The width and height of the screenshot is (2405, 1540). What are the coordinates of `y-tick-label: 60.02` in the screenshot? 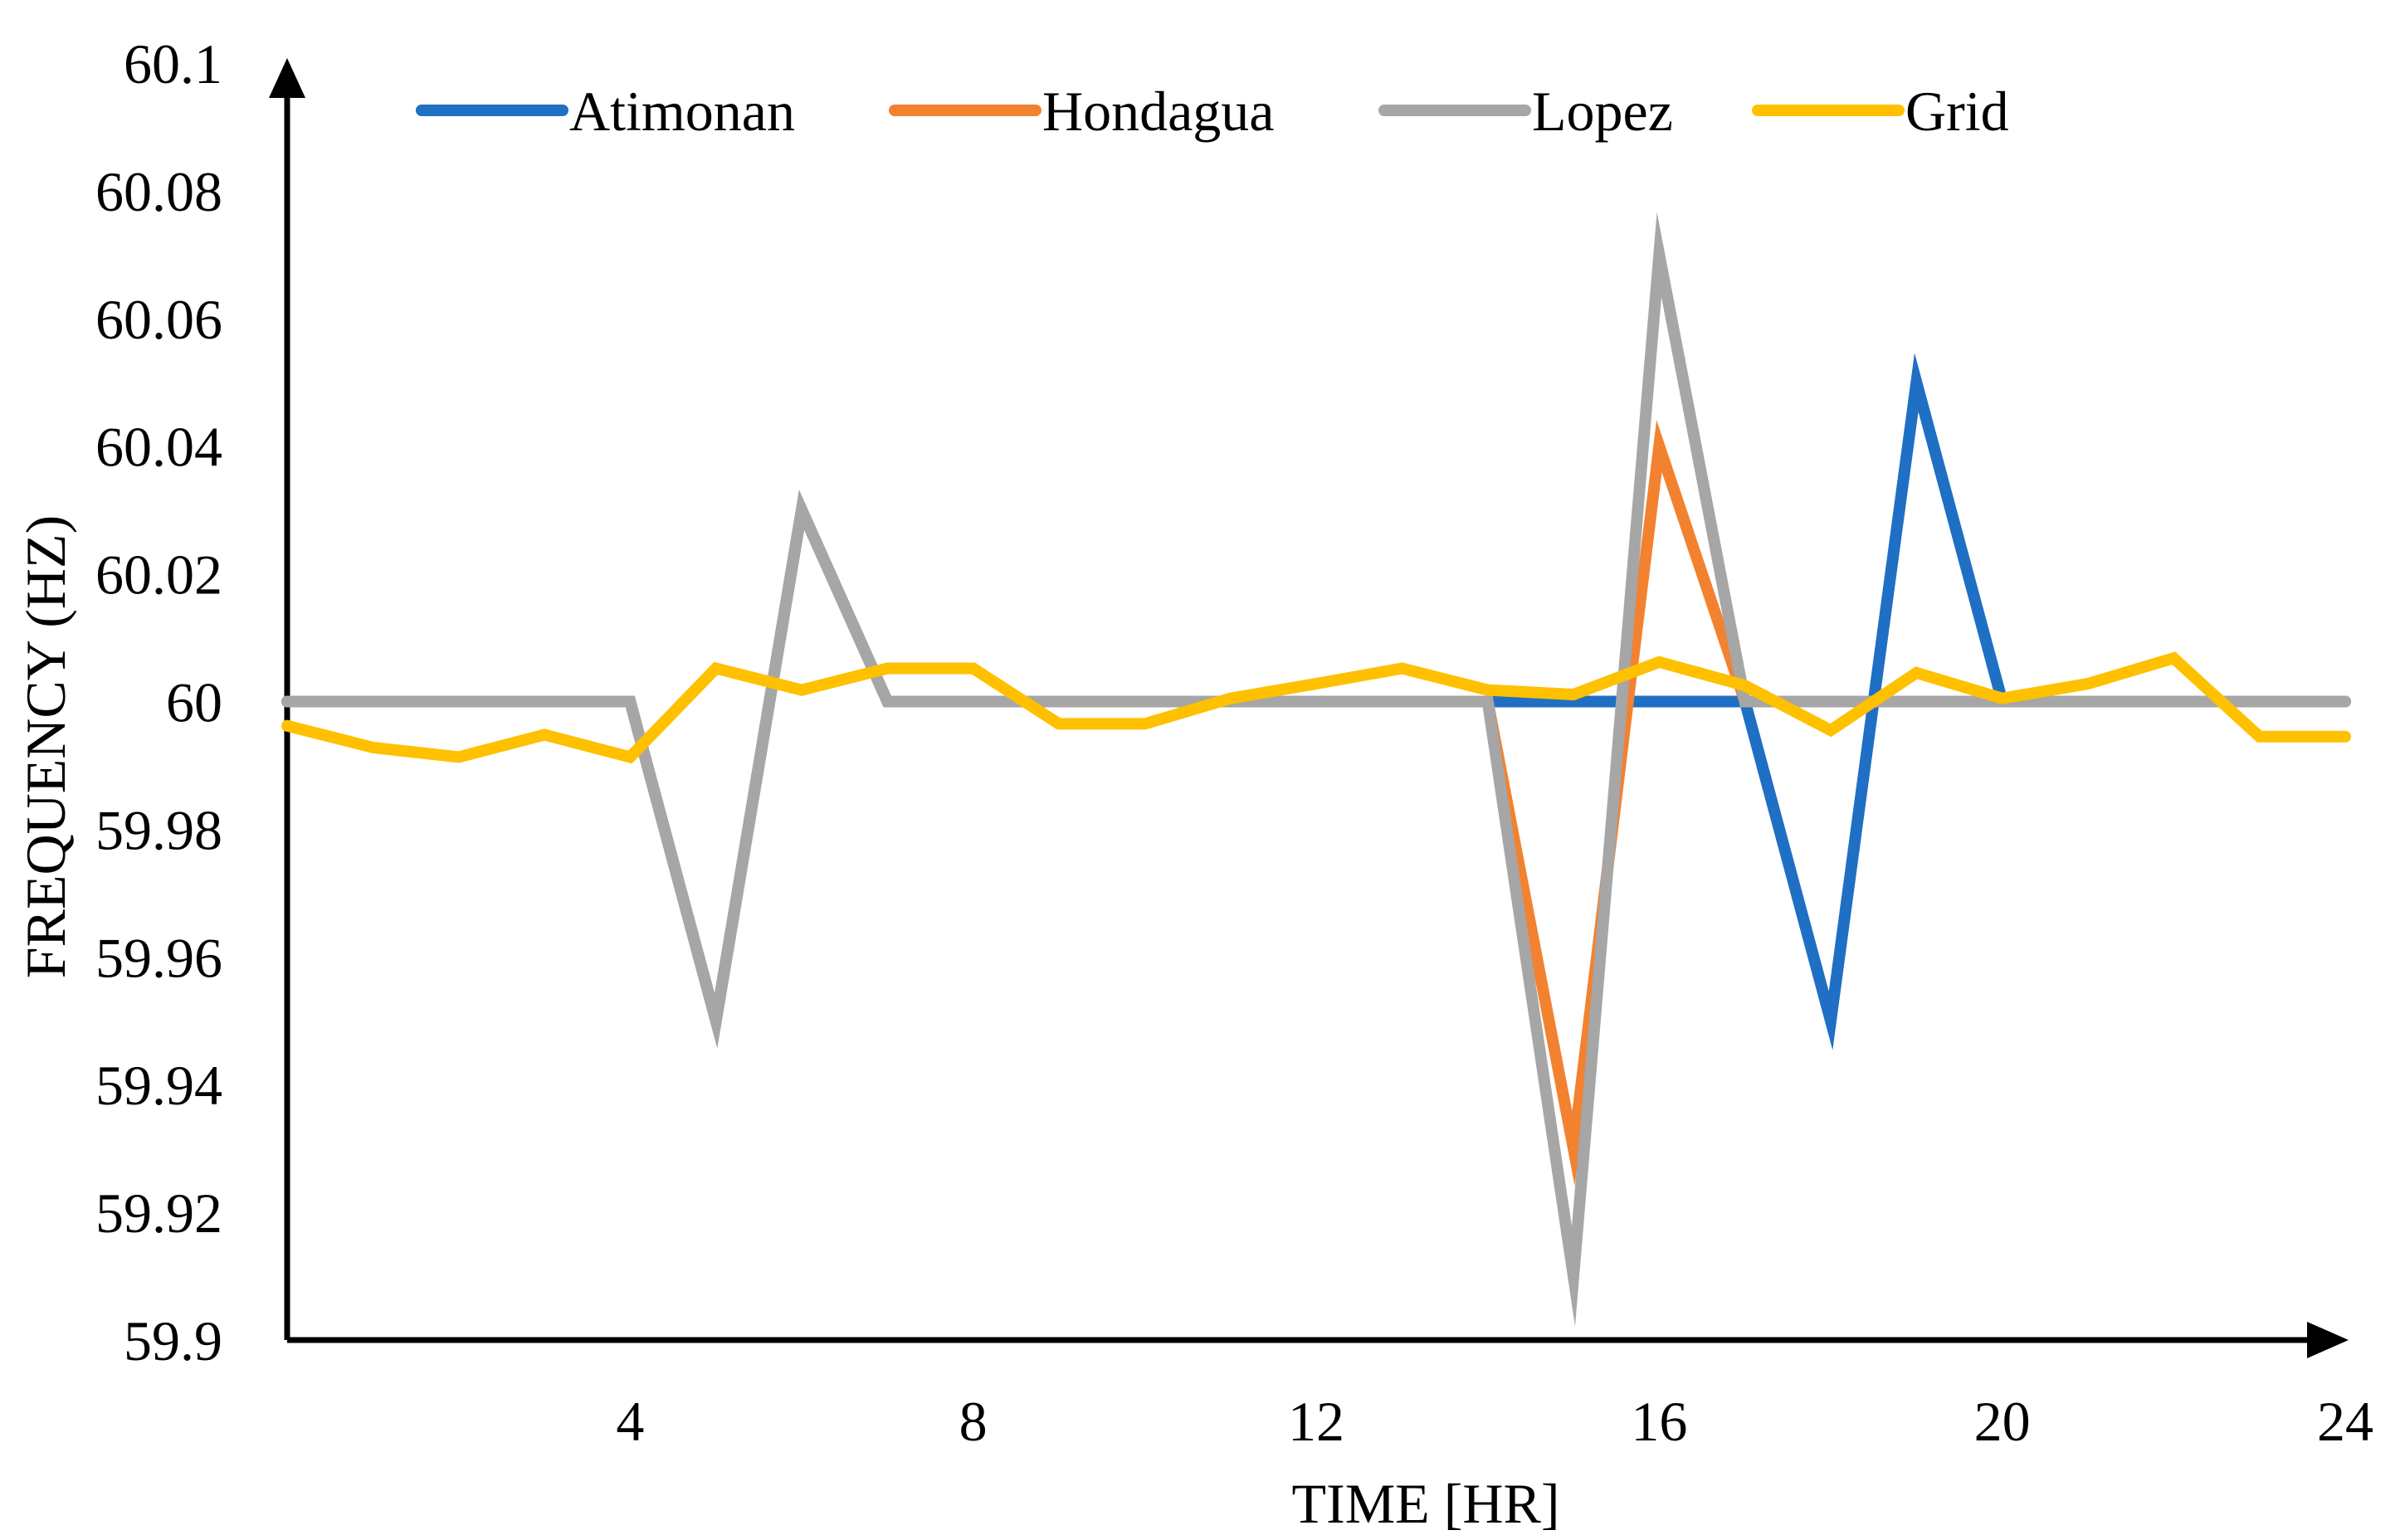 It's located at (158, 575).